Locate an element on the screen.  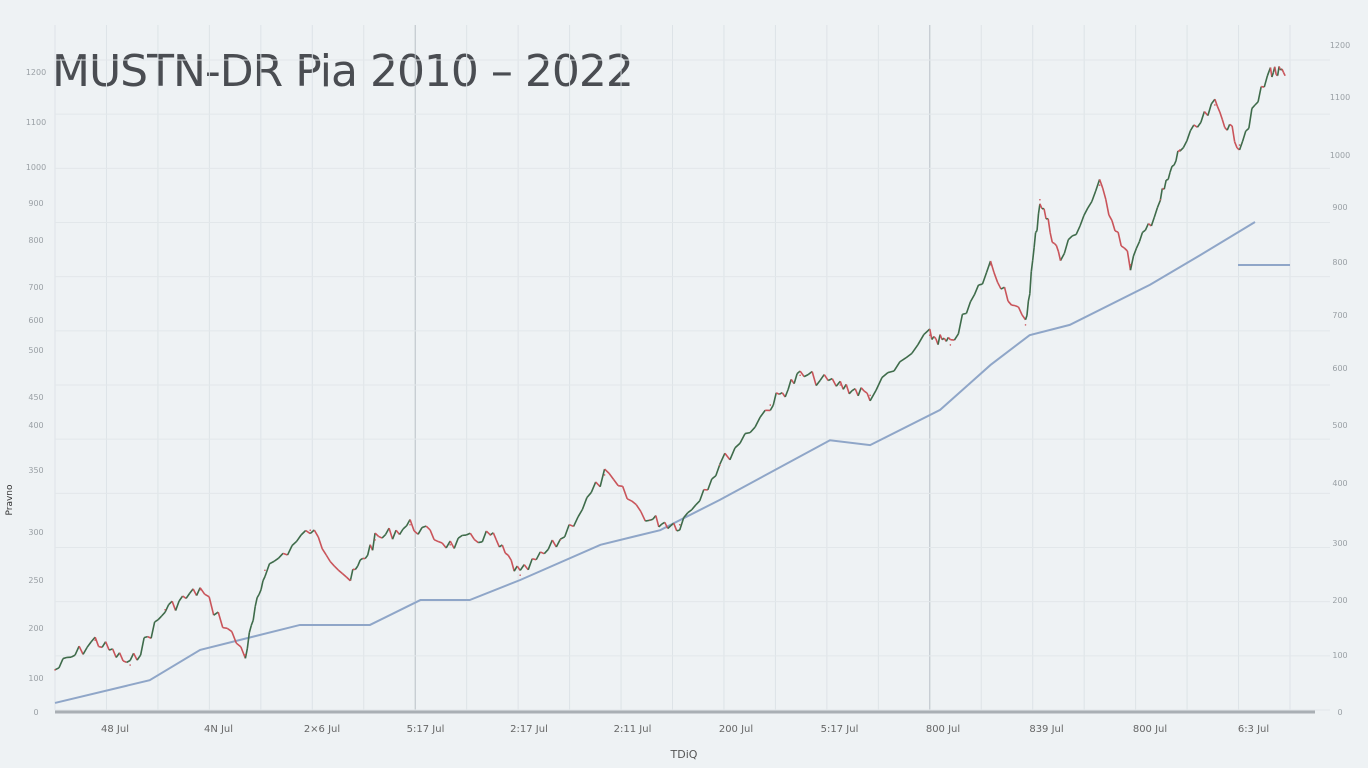
y-tick-label-right: 600 is located at coordinates (1339, 368).